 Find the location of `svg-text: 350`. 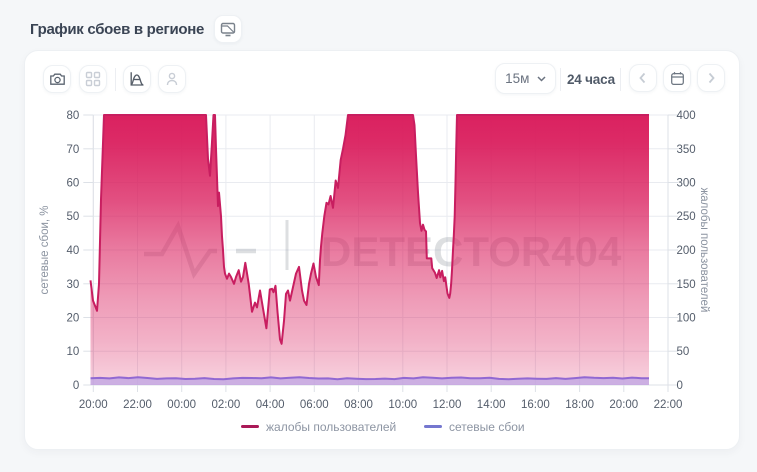

svg-text: 350 is located at coordinates (686, 150).